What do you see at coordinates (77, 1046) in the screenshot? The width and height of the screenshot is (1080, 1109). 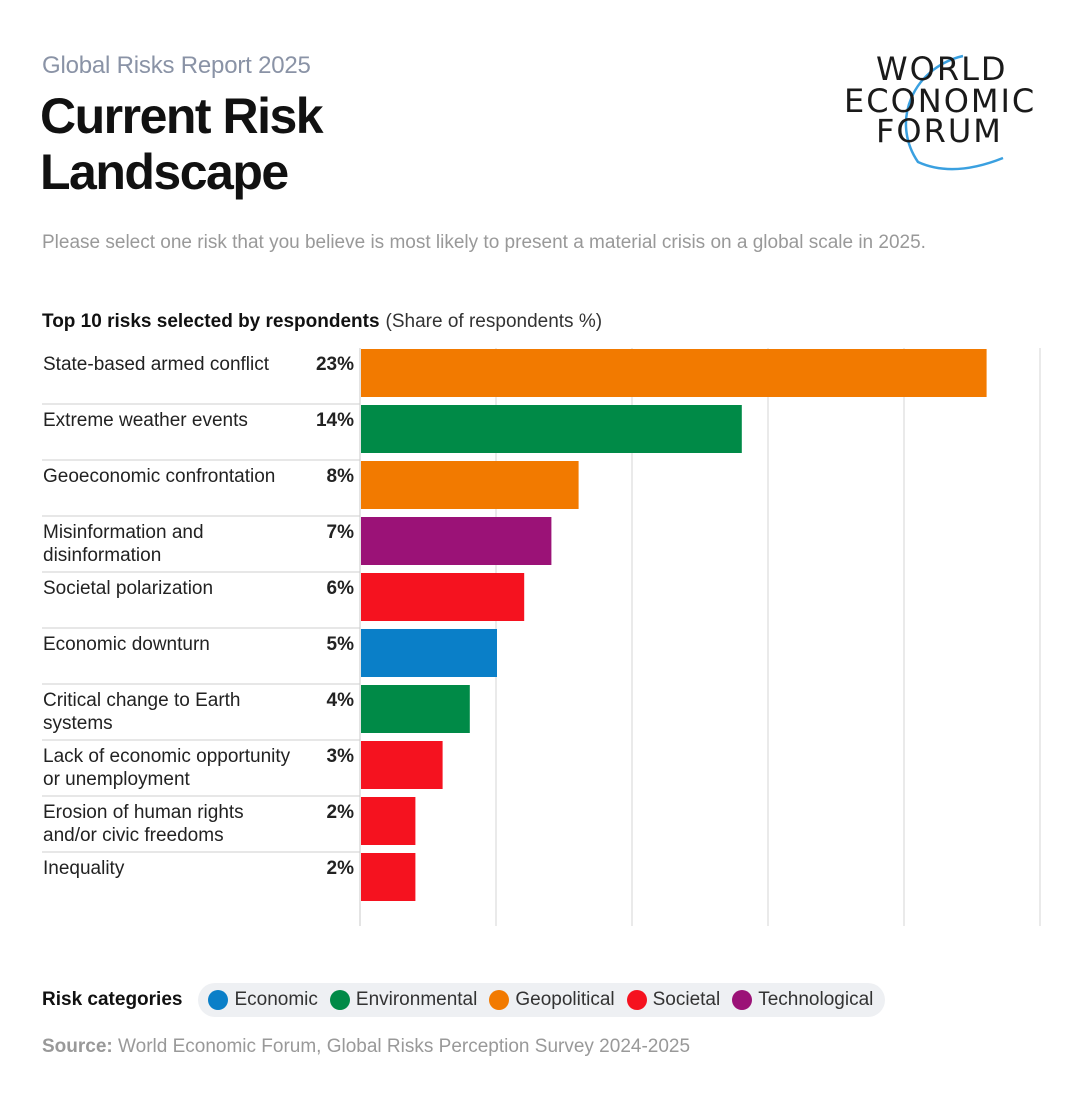 I see `source-label: Source:` at bounding box center [77, 1046].